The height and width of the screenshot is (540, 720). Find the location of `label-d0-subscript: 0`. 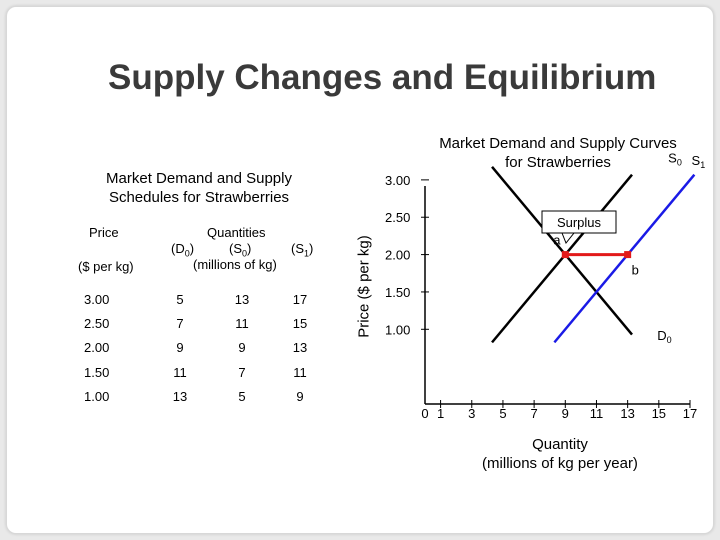

label-d0-subscript: 0 is located at coordinates (669, 340).